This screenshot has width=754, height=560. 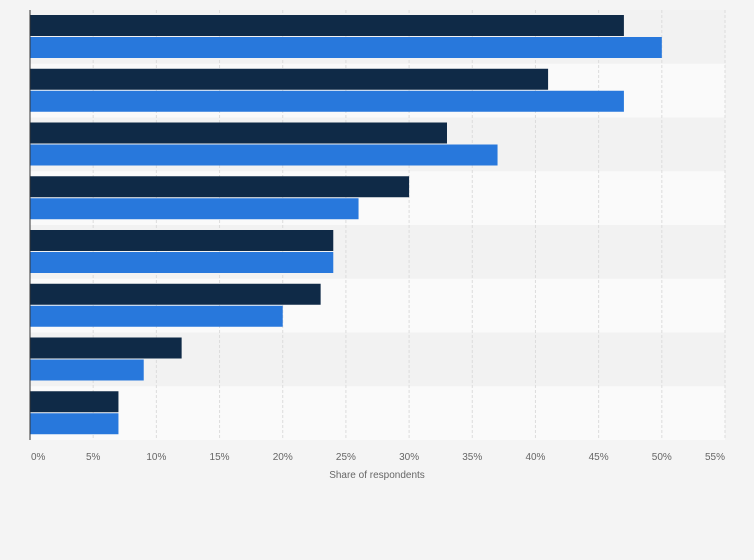 I want to click on x-tick-label: 40%, so click(x=535, y=457).